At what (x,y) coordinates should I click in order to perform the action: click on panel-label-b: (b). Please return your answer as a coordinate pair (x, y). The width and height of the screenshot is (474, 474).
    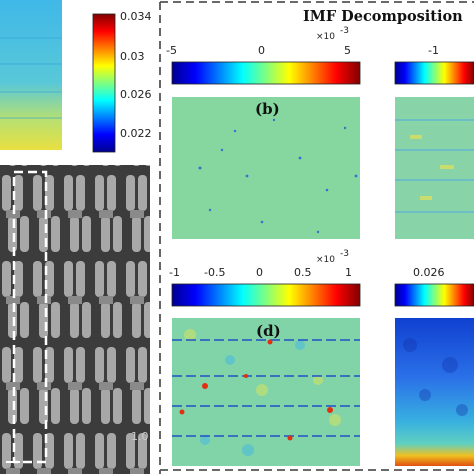
    Looking at the image, I should click on (267, 109).